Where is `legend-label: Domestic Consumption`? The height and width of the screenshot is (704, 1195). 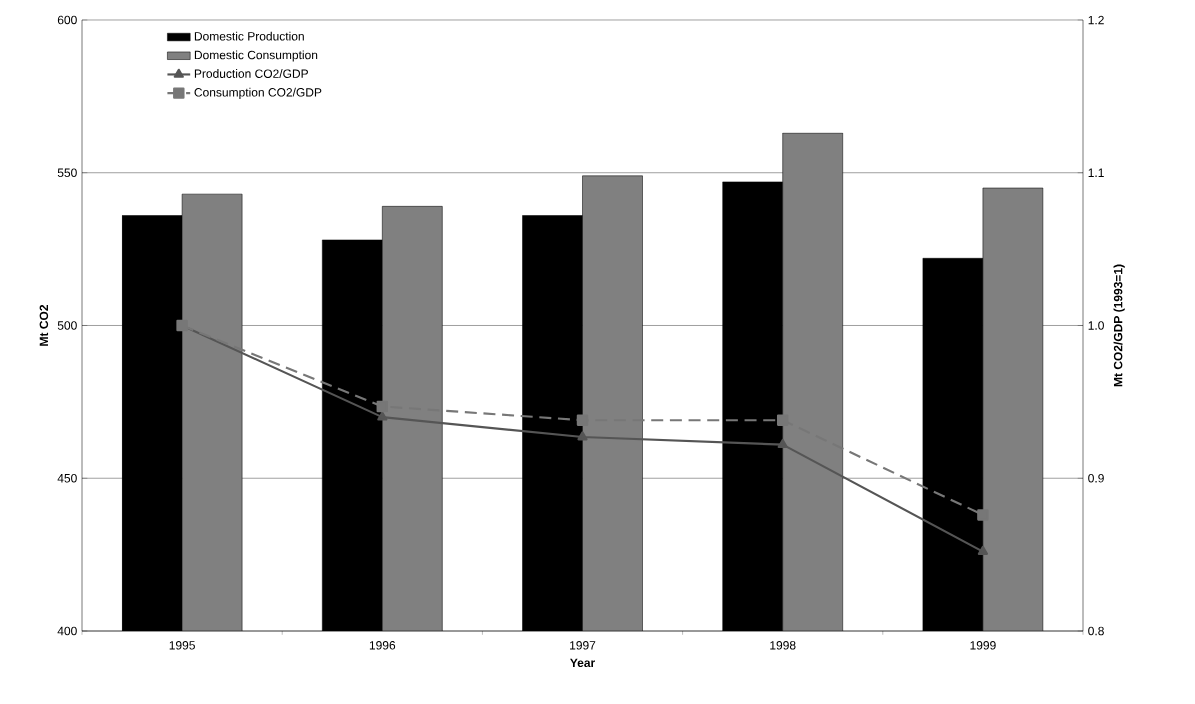
legend-label: Domestic Consumption is located at coordinates (256, 56).